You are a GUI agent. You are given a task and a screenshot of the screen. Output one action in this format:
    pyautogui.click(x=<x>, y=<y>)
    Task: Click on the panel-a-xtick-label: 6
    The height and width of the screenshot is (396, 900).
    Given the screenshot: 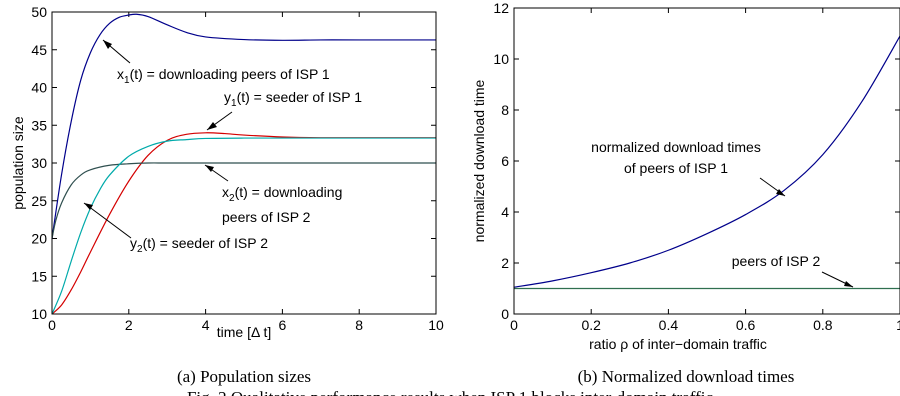 What is the action you would take?
    pyautogui.click(x=283, y=325)
    